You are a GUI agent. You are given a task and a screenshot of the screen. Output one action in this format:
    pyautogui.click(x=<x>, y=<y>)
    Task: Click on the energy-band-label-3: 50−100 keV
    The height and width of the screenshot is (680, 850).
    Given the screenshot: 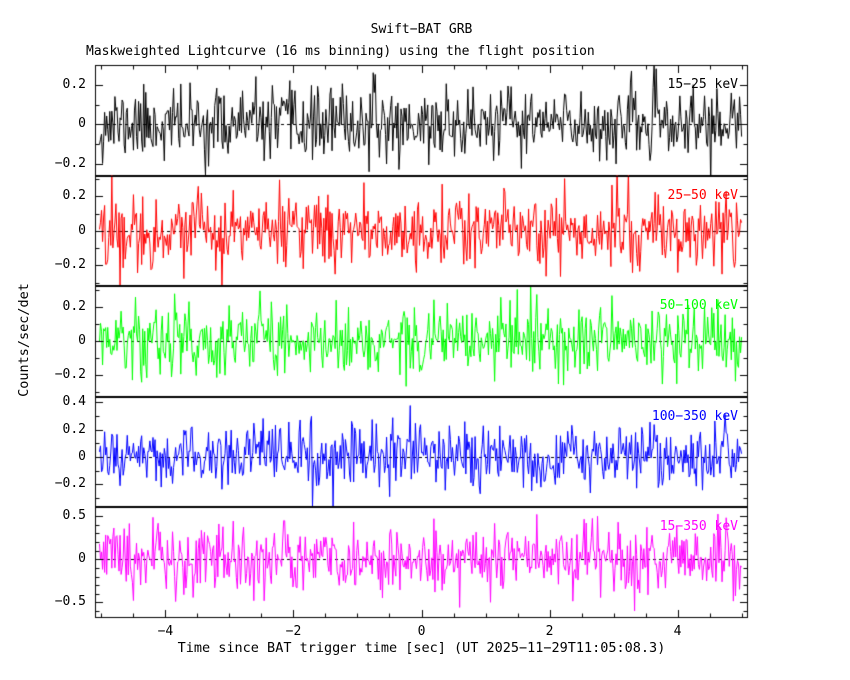 What is the action you would take?
    pyautogui.click(x=698, y=306)
    